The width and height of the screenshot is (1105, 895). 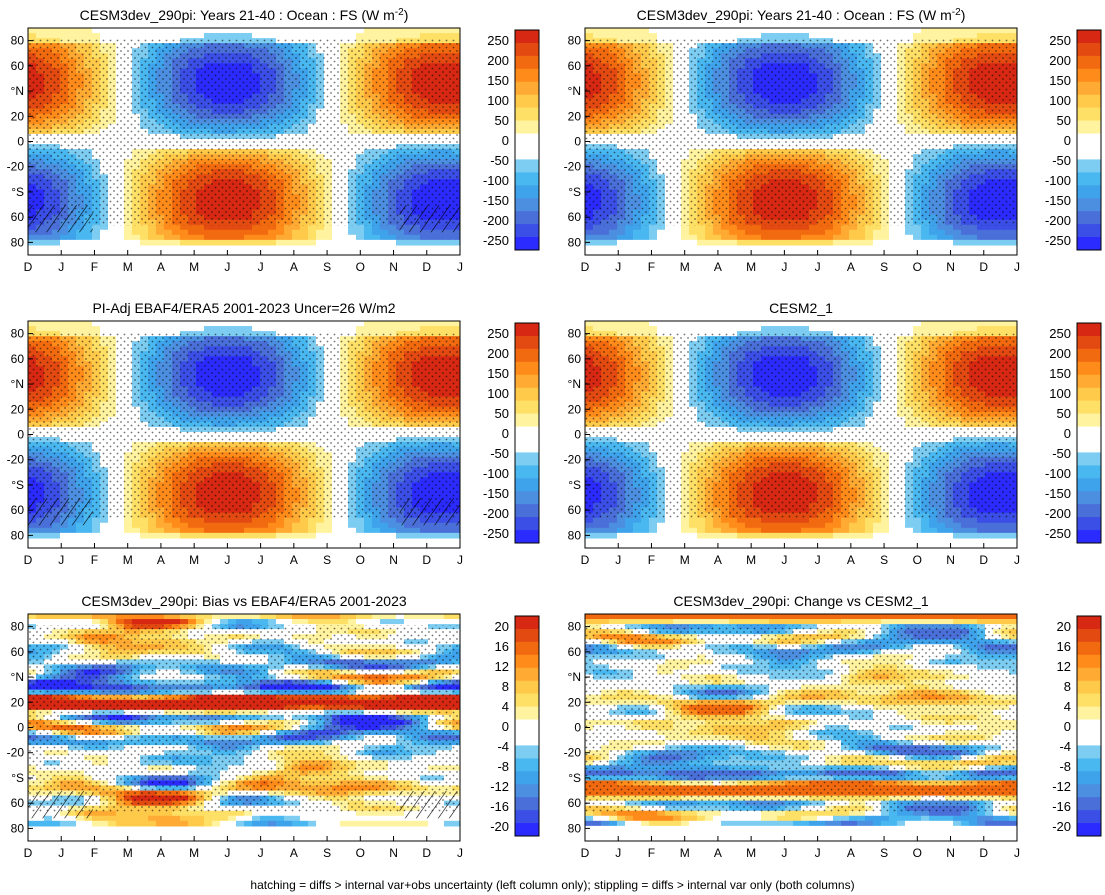 What do you see at coordinates (983, 267) in the screenshot?
I see `x-tick-label: D` at bounding box center [983, 267].